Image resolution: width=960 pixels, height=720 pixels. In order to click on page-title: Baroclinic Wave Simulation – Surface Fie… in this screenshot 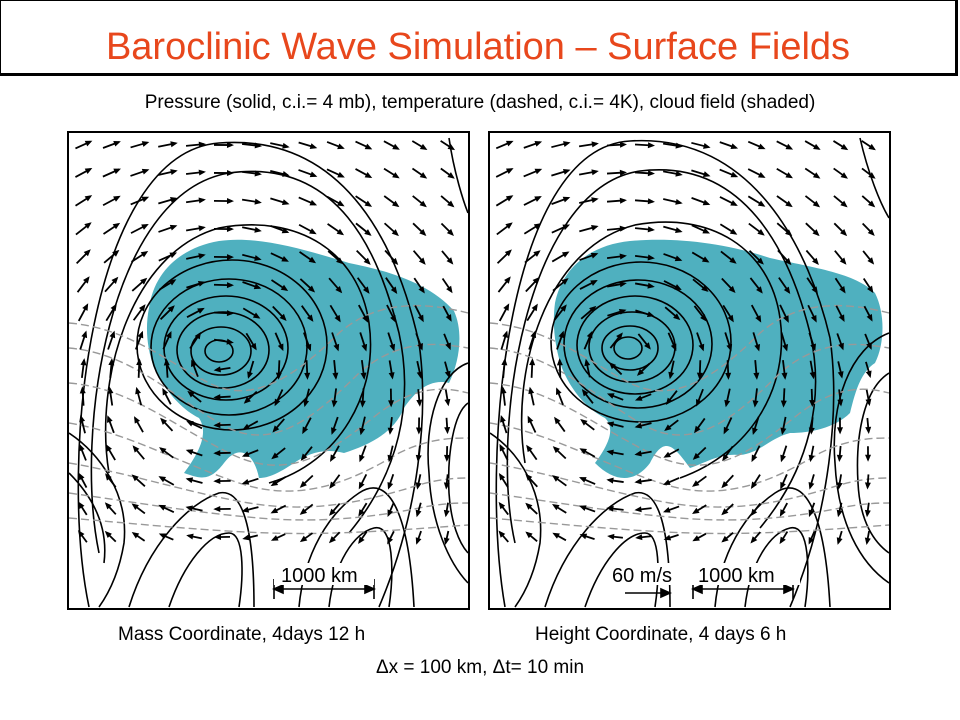, I will do `click(478, 47)`.